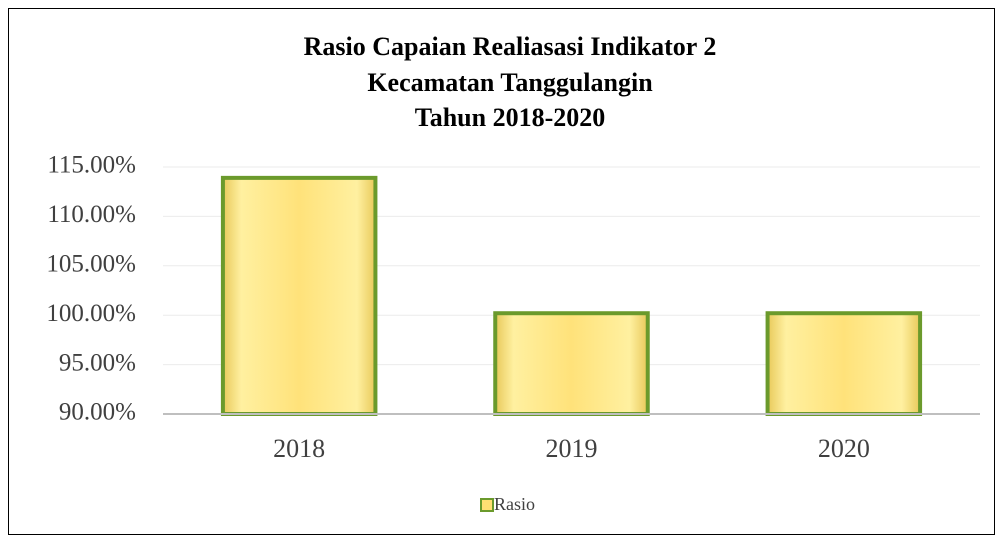 This screenshot has width=996, height=536. I want to click on y-tick-label: 90.00%, so click(97, 412).